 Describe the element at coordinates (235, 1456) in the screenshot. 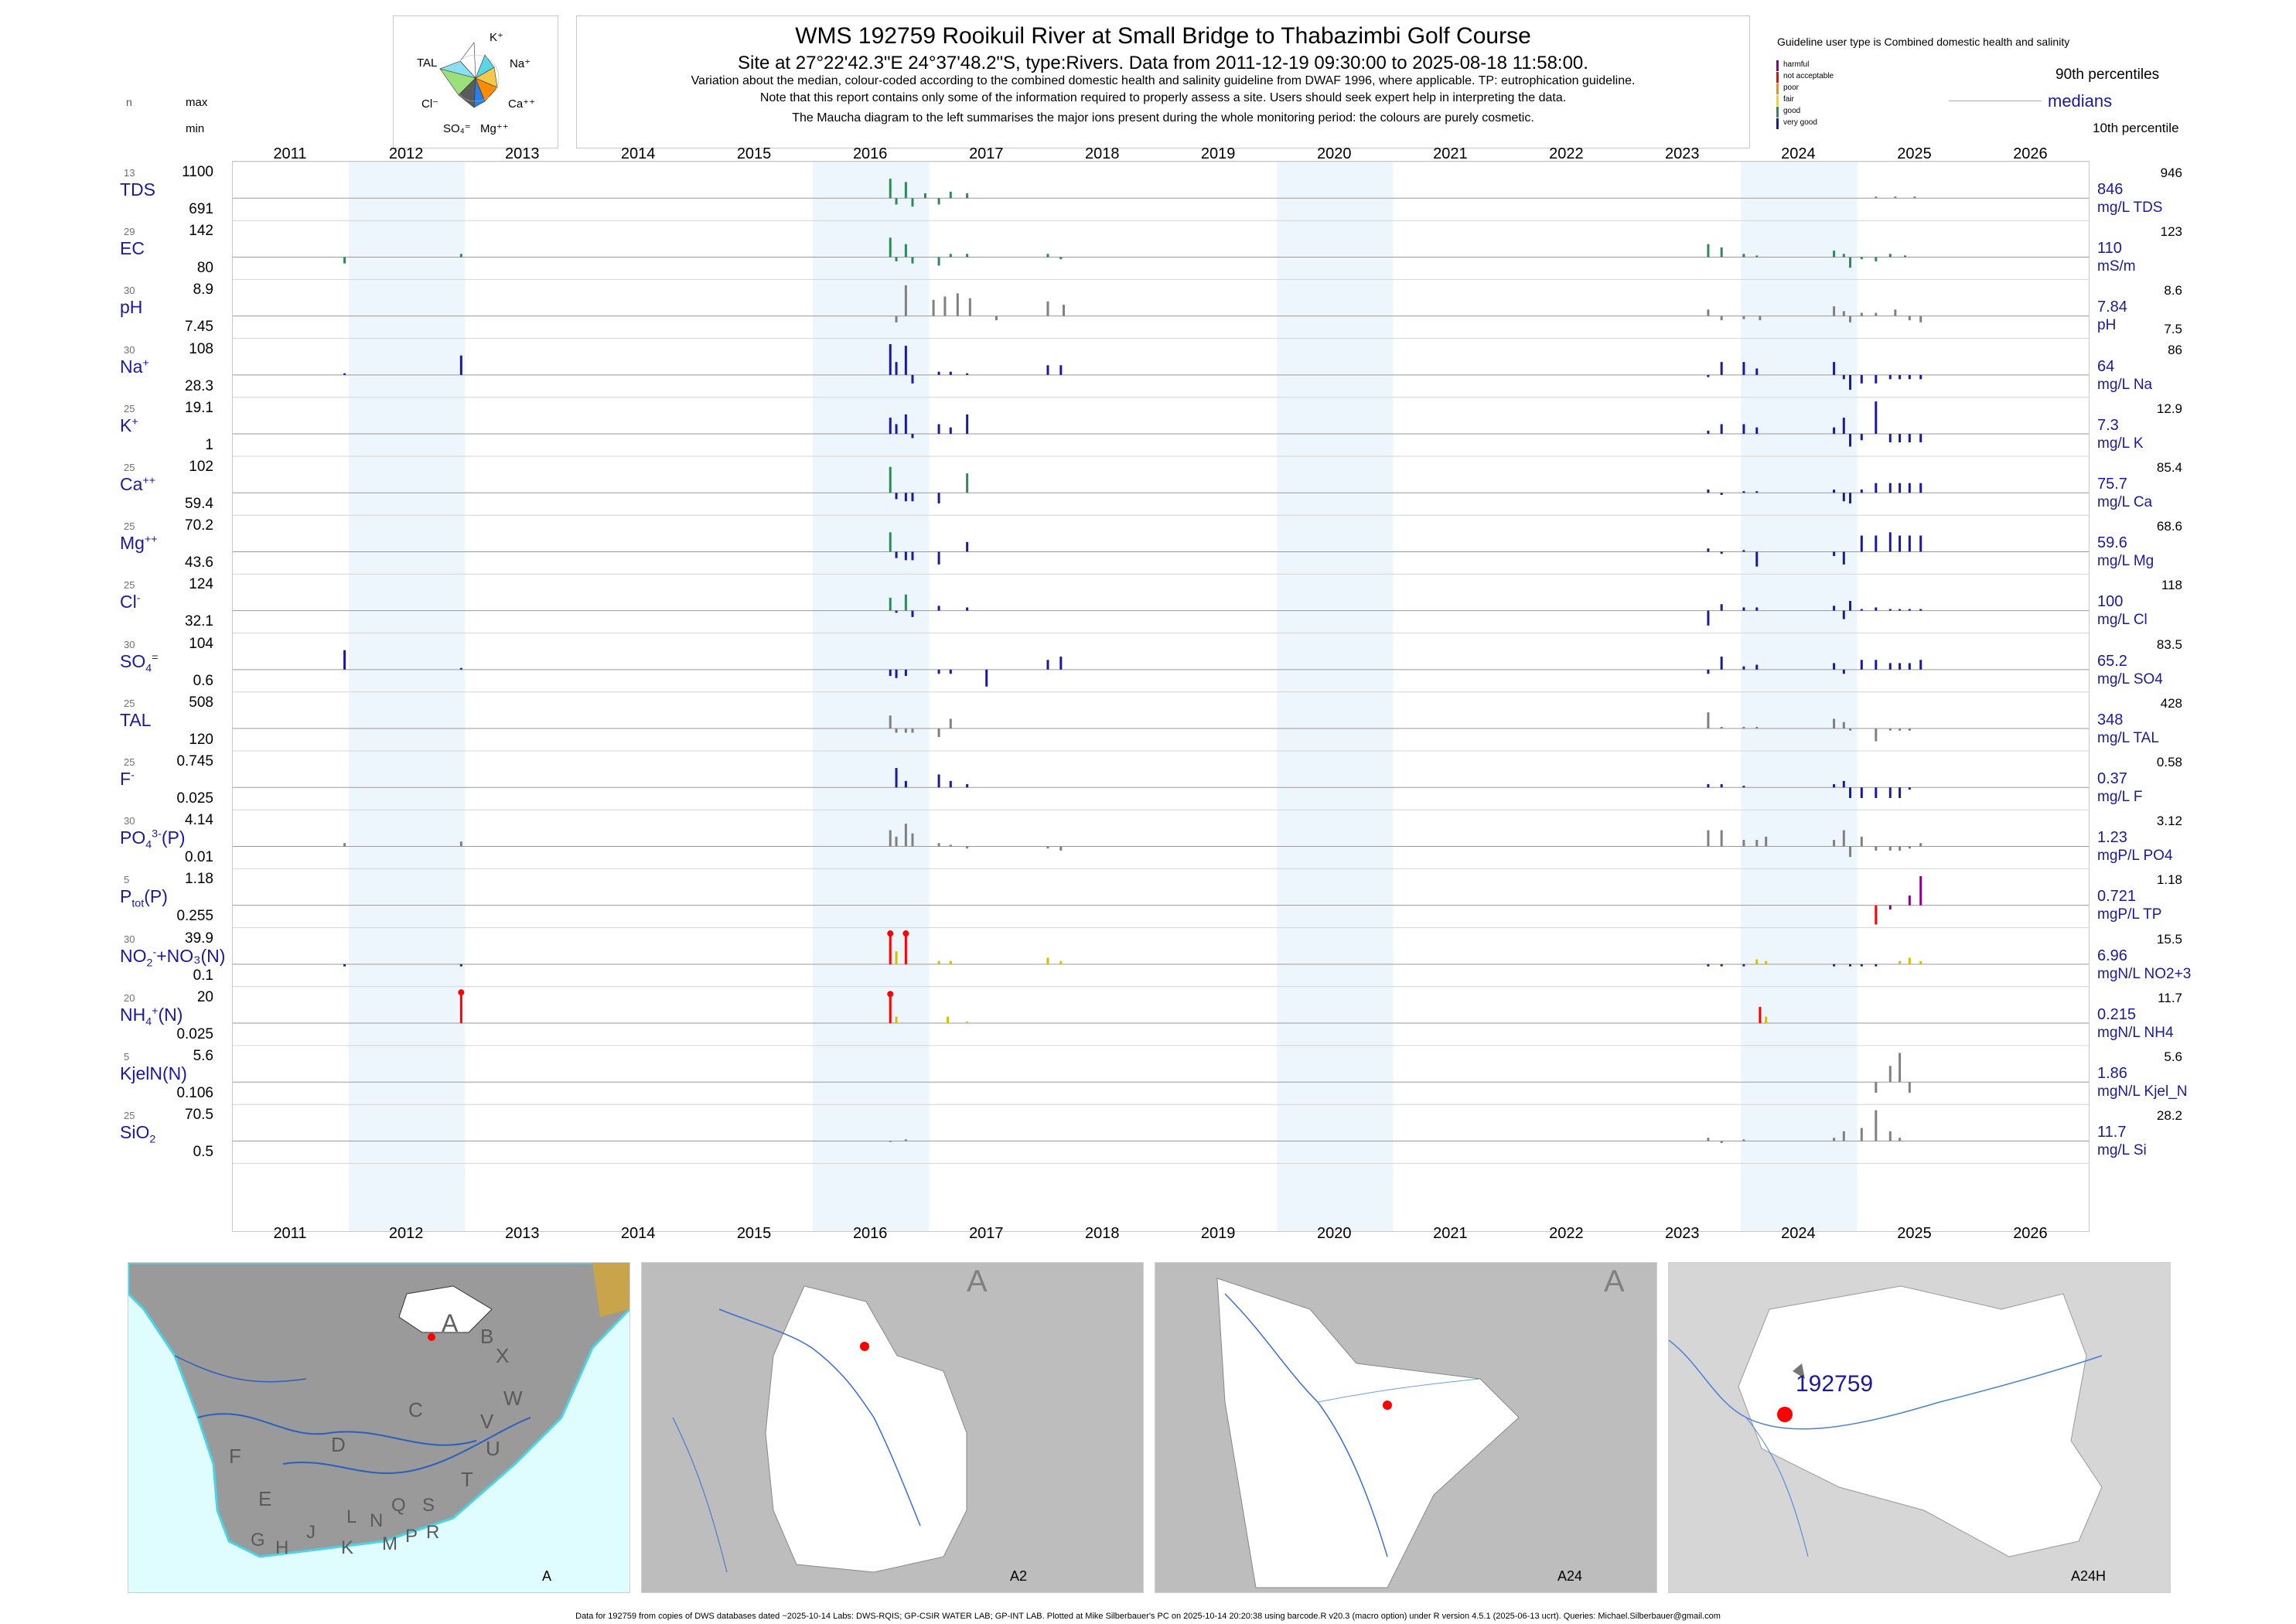

I see `map-a-letter-f: F` at that location.